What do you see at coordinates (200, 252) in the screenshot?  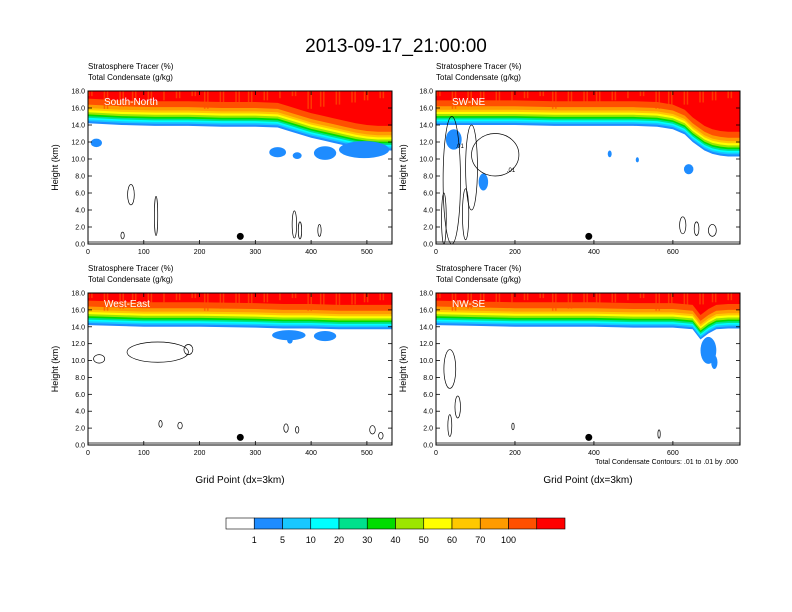 I see `x-tick-label: 200` at bounding box center [200, 252].